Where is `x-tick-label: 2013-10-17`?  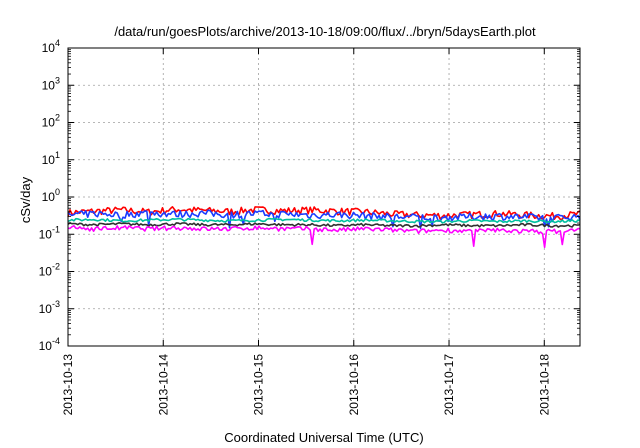
x-tick-label: 2013-10-17 is located at coordinates (449, 385).